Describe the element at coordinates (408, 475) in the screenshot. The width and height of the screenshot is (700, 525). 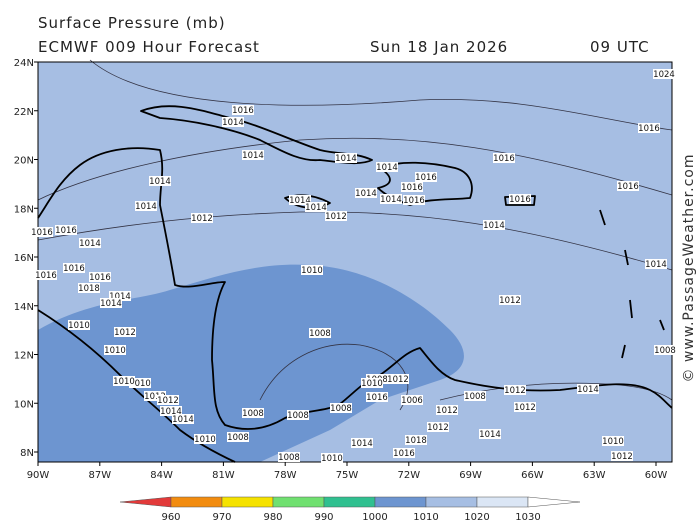
I see `lon-label: 72W` at that location.